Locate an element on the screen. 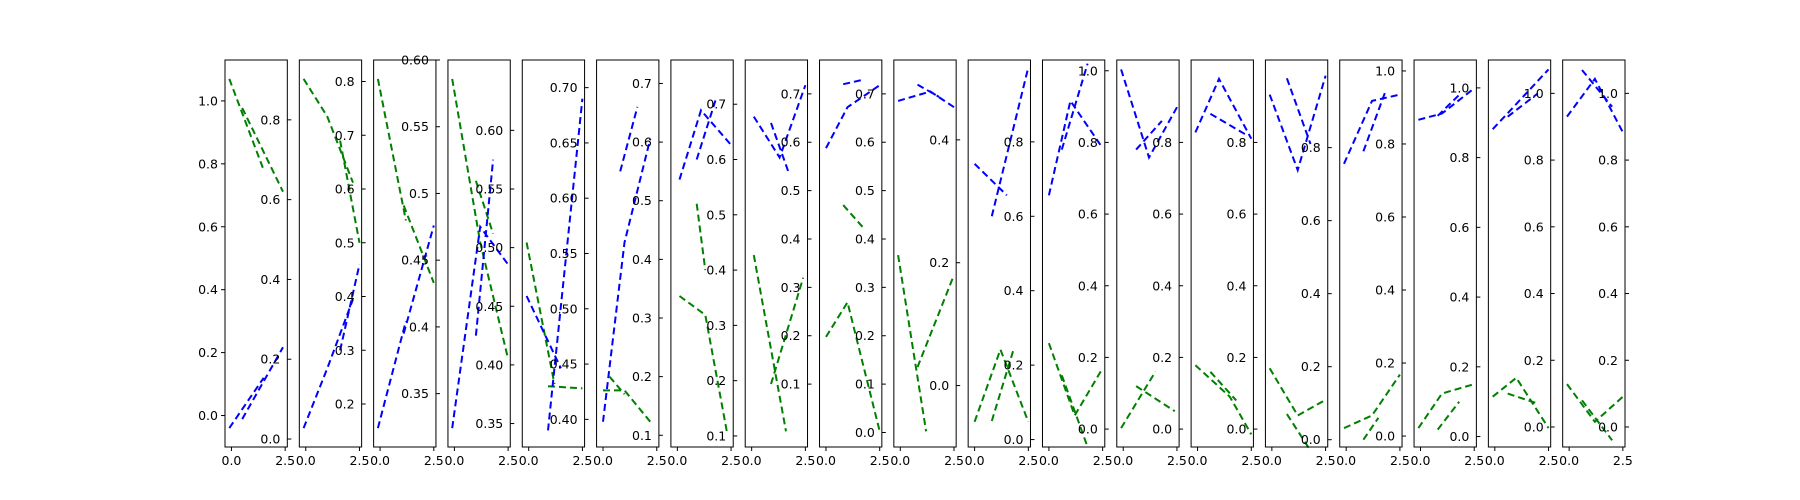 Image resolution: width=1800 pixels, height=500 pixels. right-y-tick-label: 0.50 is located at coordinates (564, 308).